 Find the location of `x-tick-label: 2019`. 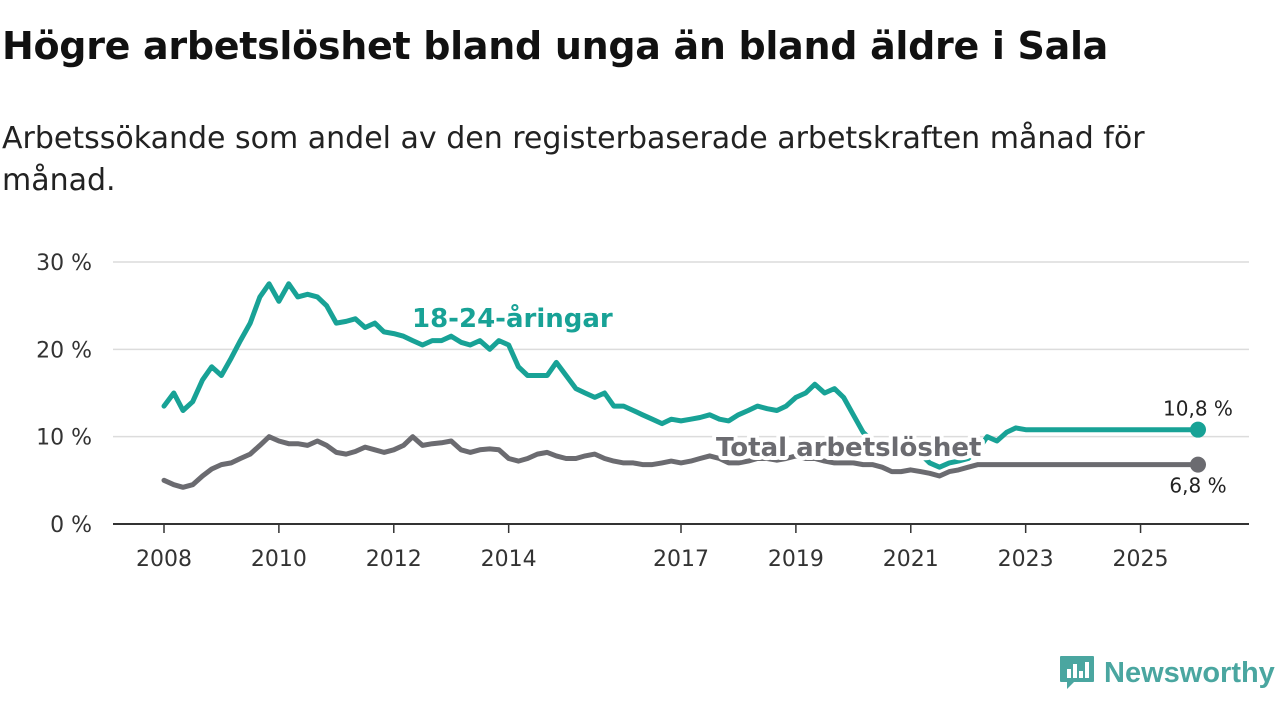

x-tick-label: 2019 is located at coordinates (796, 559).